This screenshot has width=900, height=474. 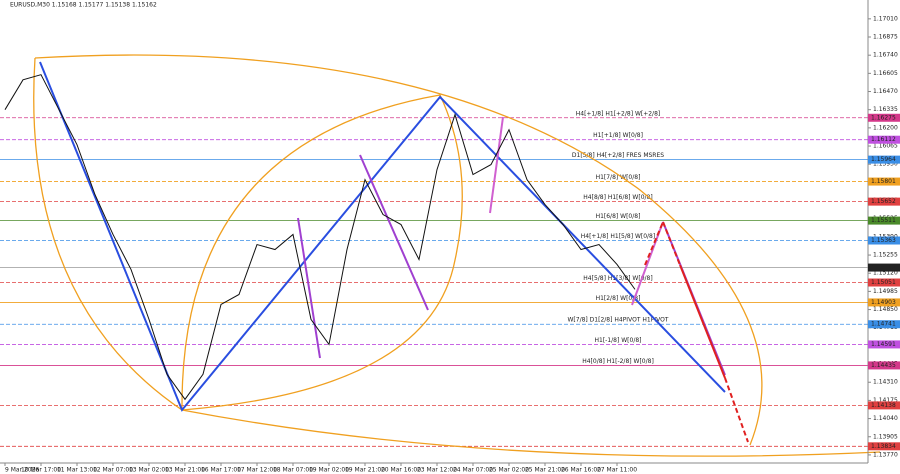 What do you see at coordinates (885, 291) in the screenshot?
I see `y-tick-label: 1.14985` at bounding box center [885, 291].